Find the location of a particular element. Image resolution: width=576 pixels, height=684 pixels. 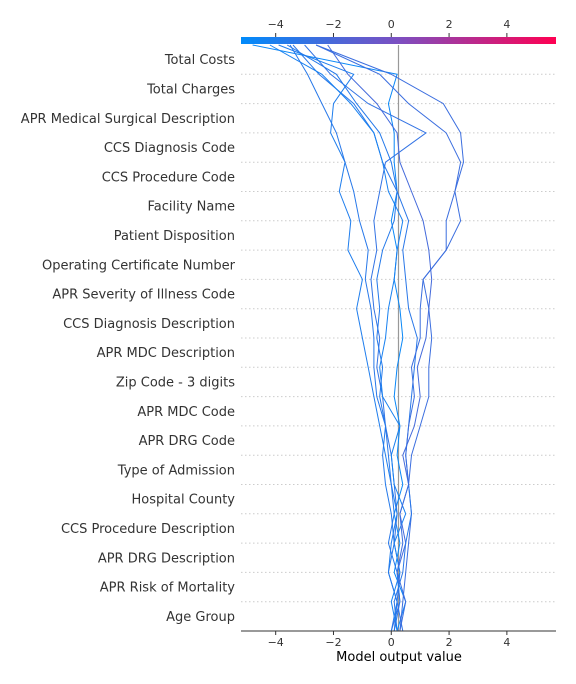

feature-label: Hospital County is located at coordinates (184, 500).